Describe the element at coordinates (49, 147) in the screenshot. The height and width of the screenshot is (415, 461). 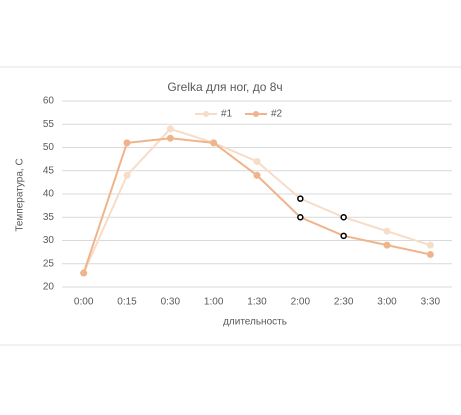
I see `y-tick-label: 50` at that location.